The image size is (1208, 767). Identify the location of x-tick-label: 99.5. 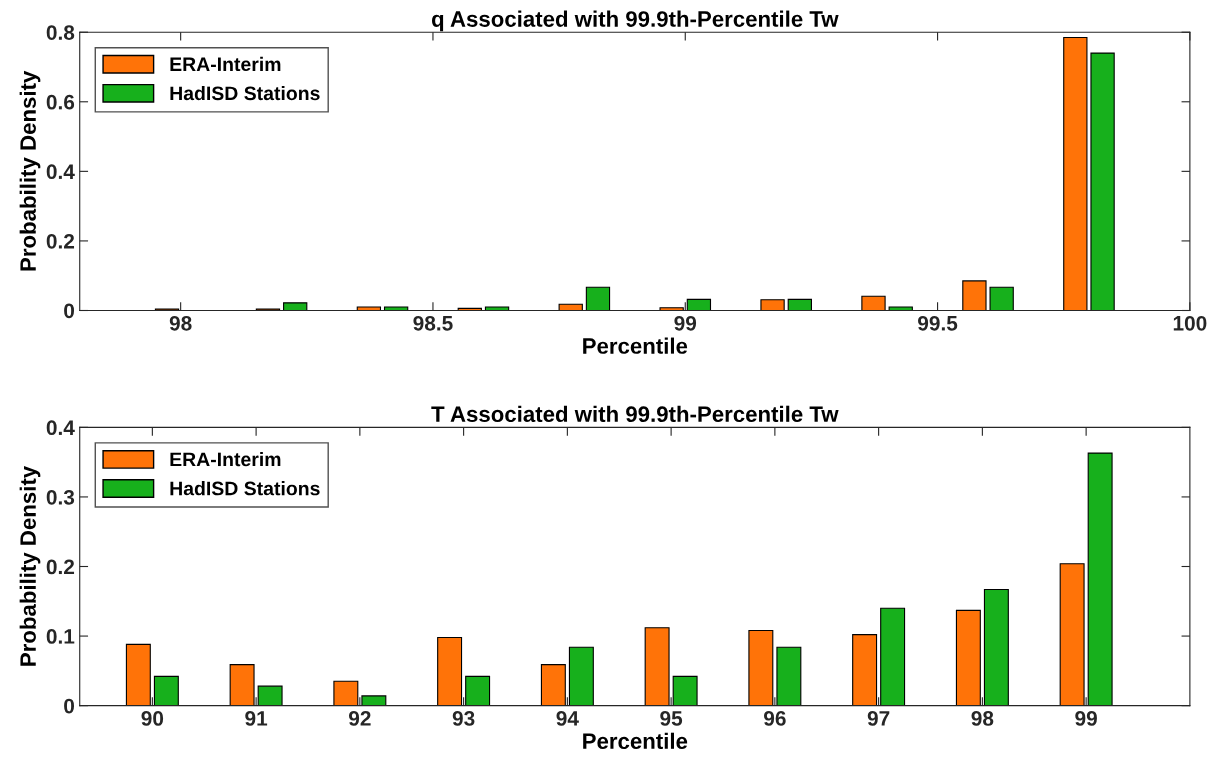
(938, 323).